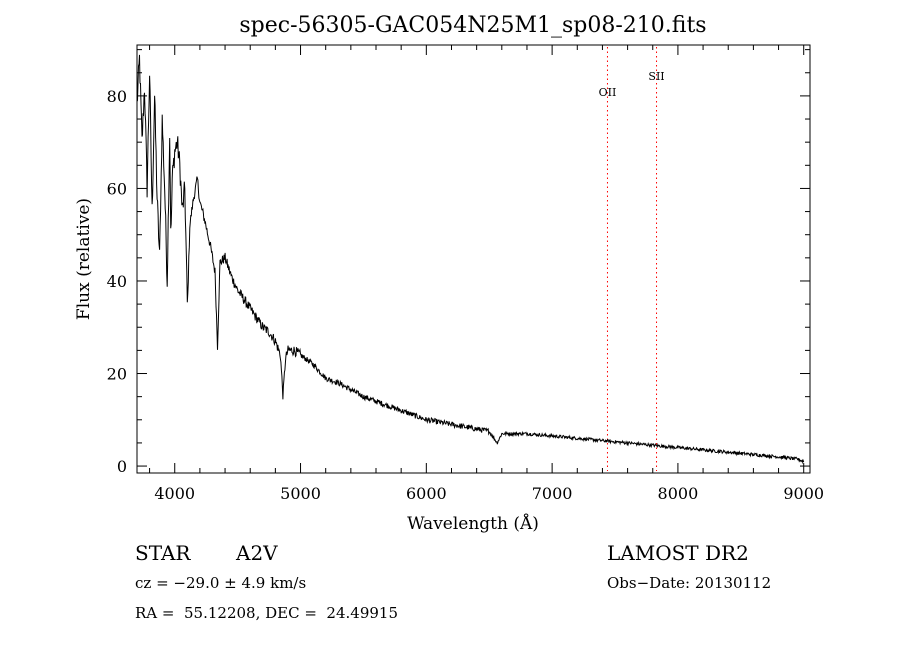  Describe the element at coordinates (84, 259) in the screenshot. I see `y-axis-label: Flux (relative)` at that location.